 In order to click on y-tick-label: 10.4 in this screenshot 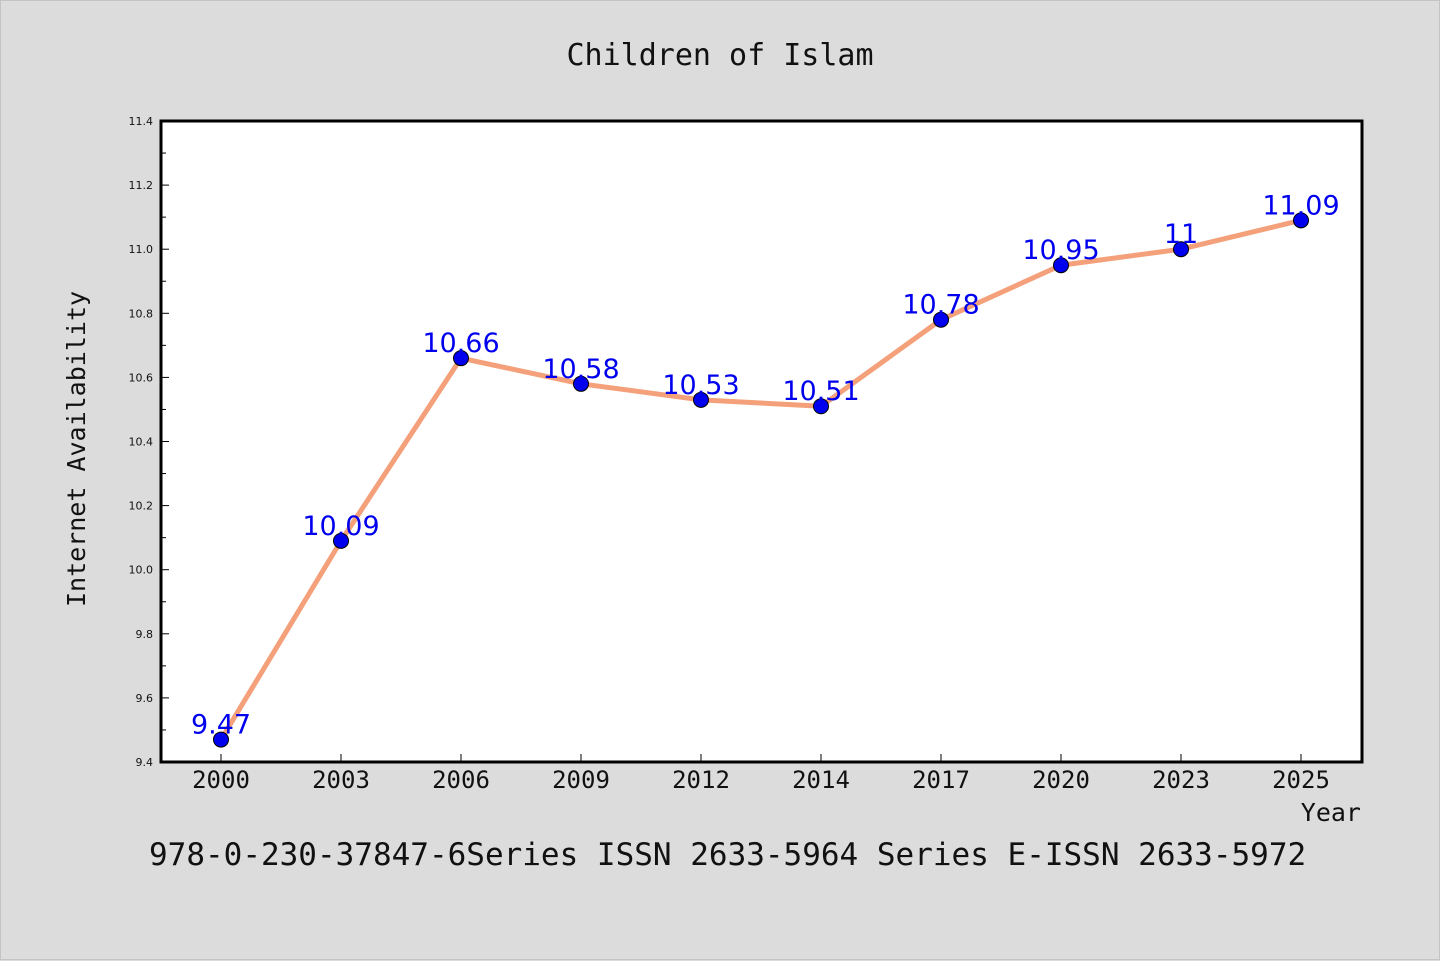, I will do `click(141, 442)`.